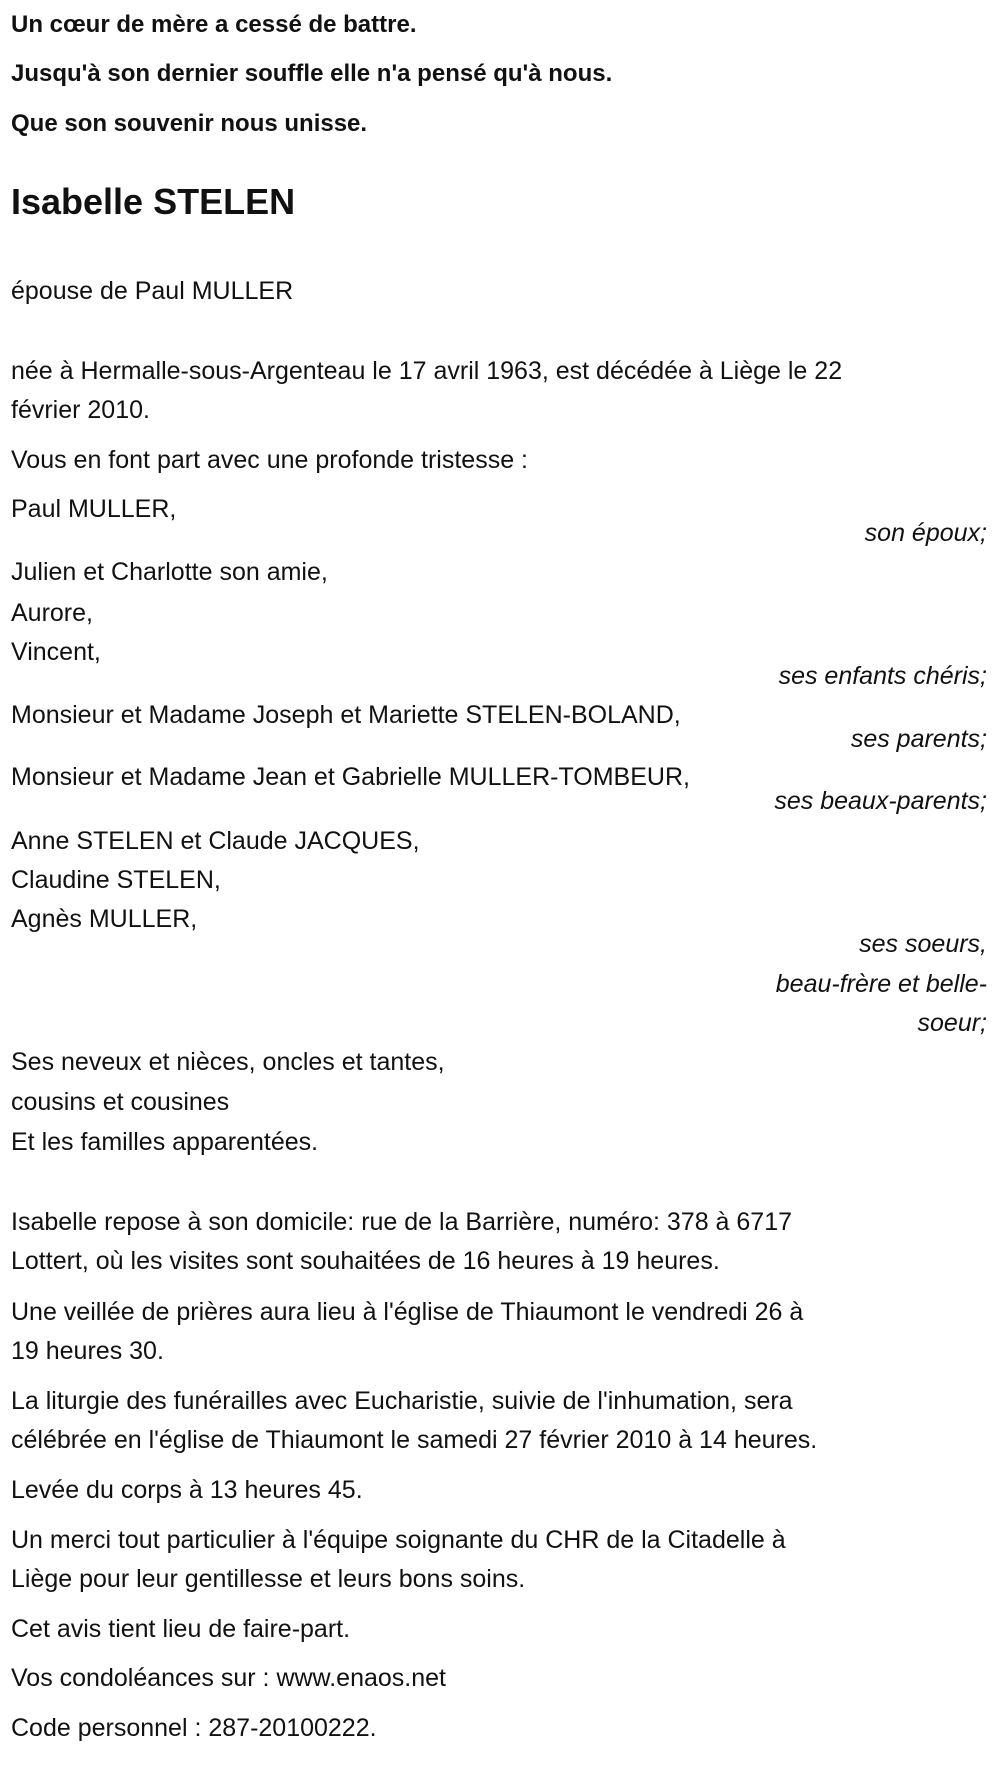 The image size is (1000, 1769). Describe the element at coordinates (189, 123) in the screenshot. I see `epigraph-line: Que son souvenir nous unisse.` at that location.